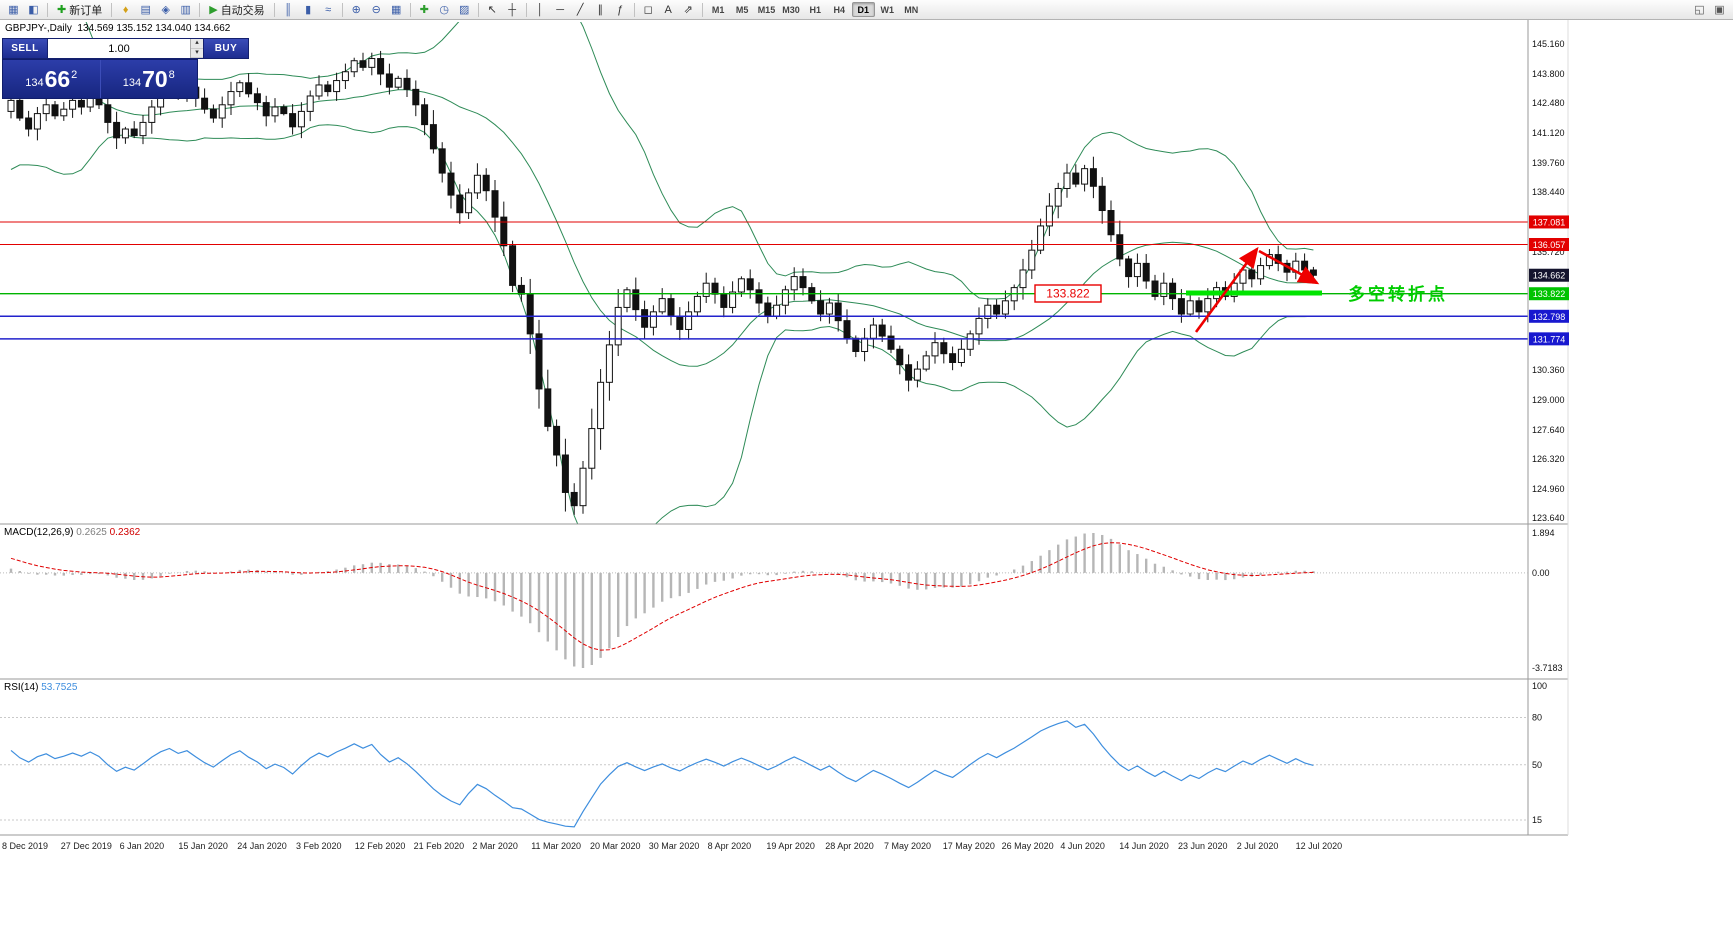 This screenshot has height=945, width=1733. I want to click on volume-up-button: ▴, so click(197, 44).